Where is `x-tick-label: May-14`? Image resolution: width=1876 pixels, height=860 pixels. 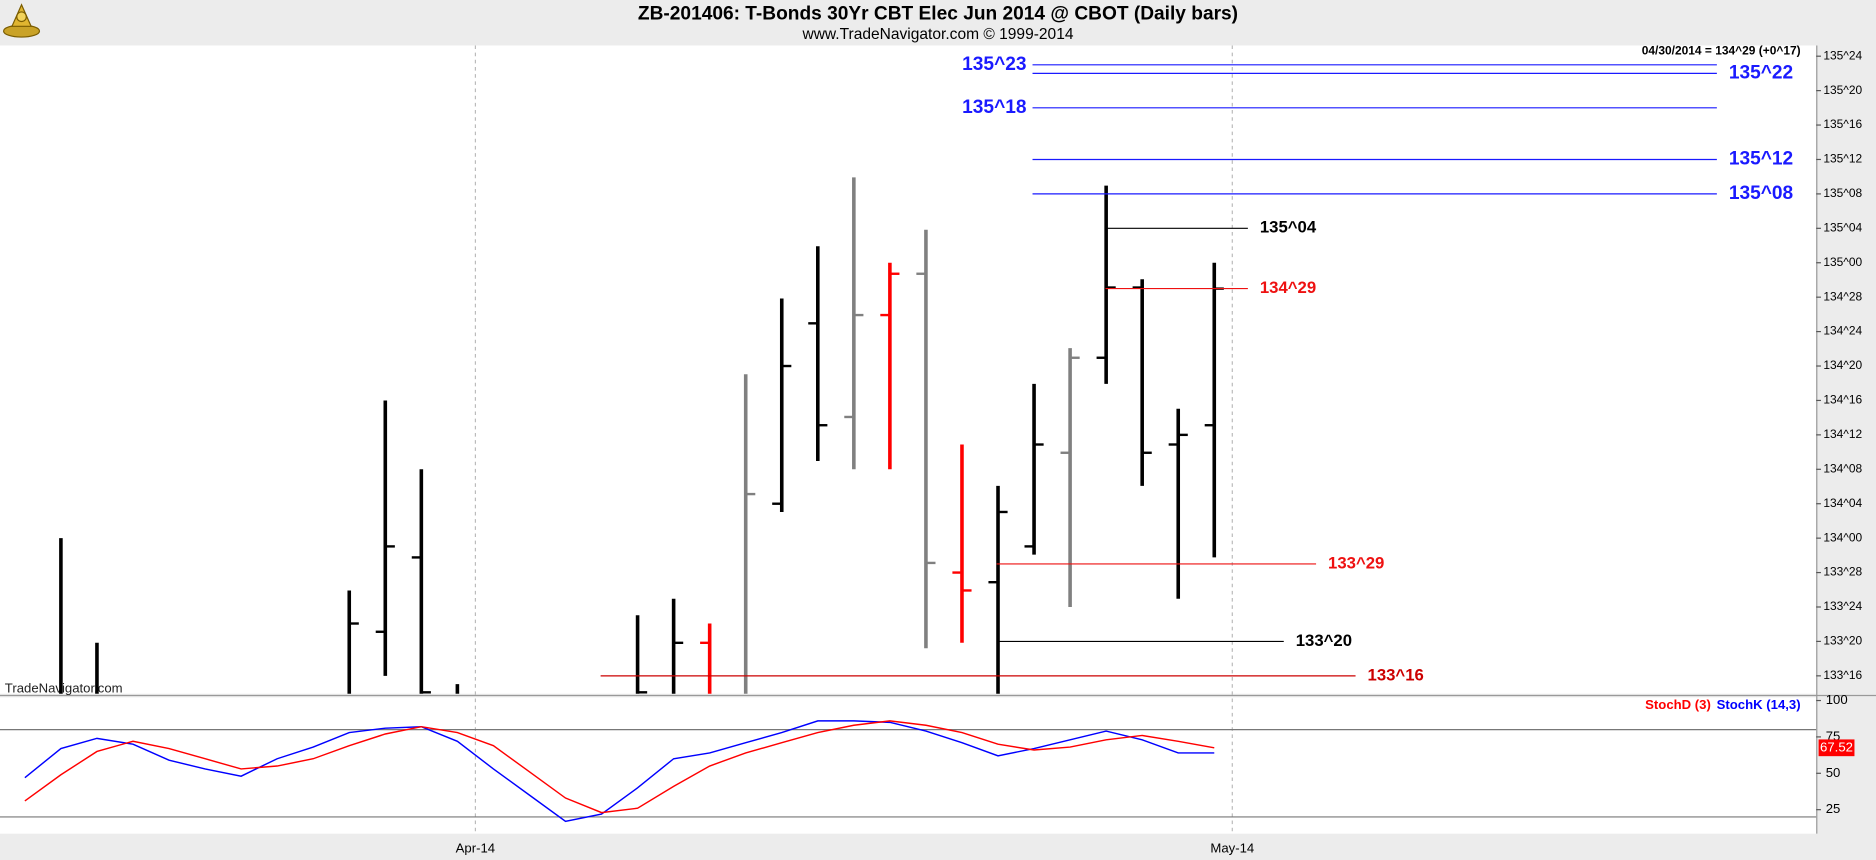 x-tick-label: May-14 is located at coordinates (1232, 848).